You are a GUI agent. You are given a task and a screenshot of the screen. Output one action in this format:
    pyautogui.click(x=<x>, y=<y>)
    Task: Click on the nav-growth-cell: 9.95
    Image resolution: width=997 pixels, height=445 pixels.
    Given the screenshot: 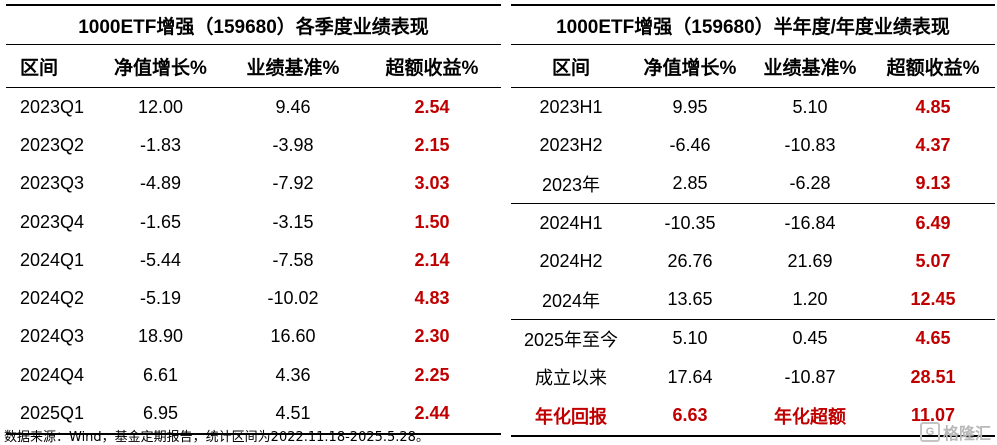 What is the action you would take?
    pyautogui.click(x=690, y=106)
    